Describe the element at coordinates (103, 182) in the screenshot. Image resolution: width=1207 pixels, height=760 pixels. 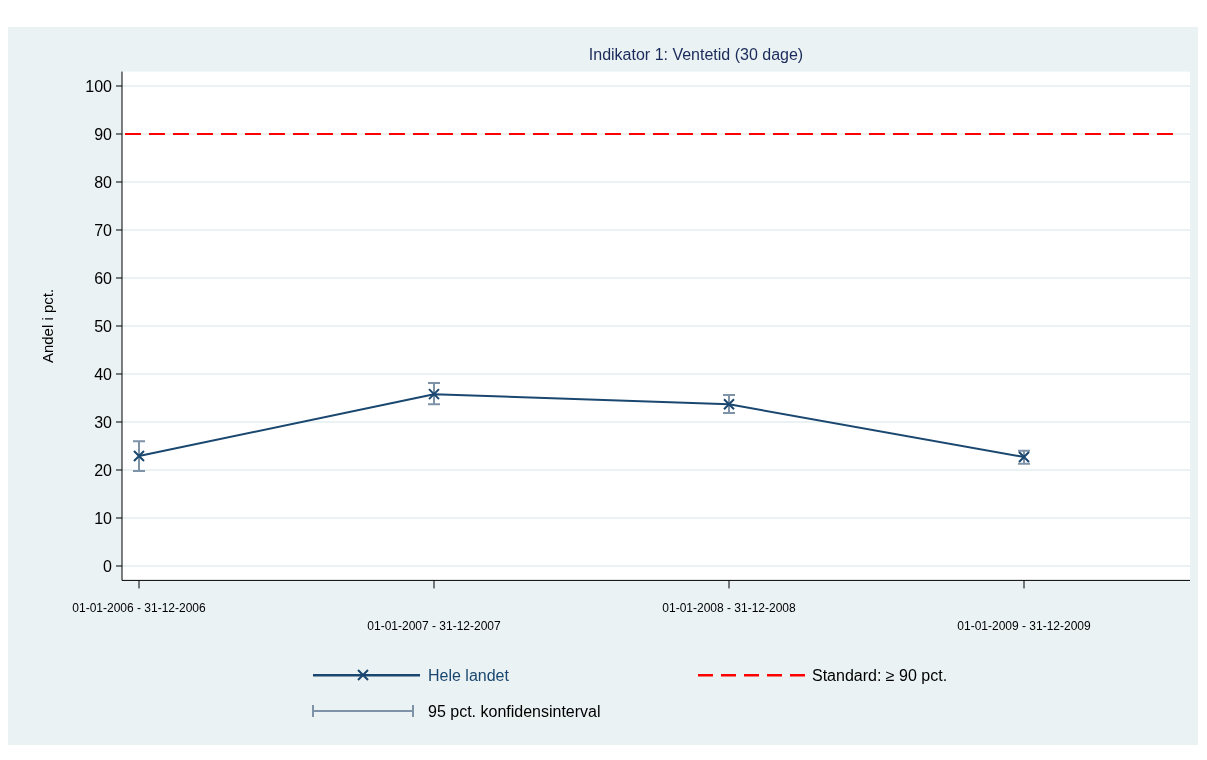
I see `y-tick-label: 80` at that location.